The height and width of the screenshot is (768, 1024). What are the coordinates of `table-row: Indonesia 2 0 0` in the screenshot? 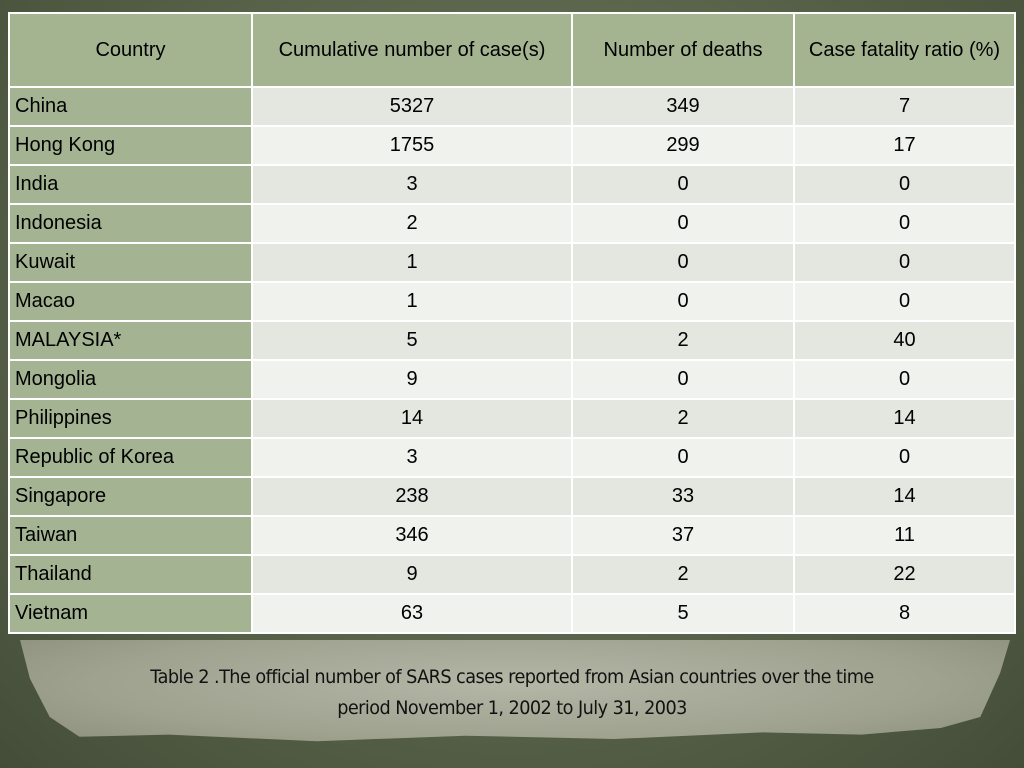 It's located at (512, 223).